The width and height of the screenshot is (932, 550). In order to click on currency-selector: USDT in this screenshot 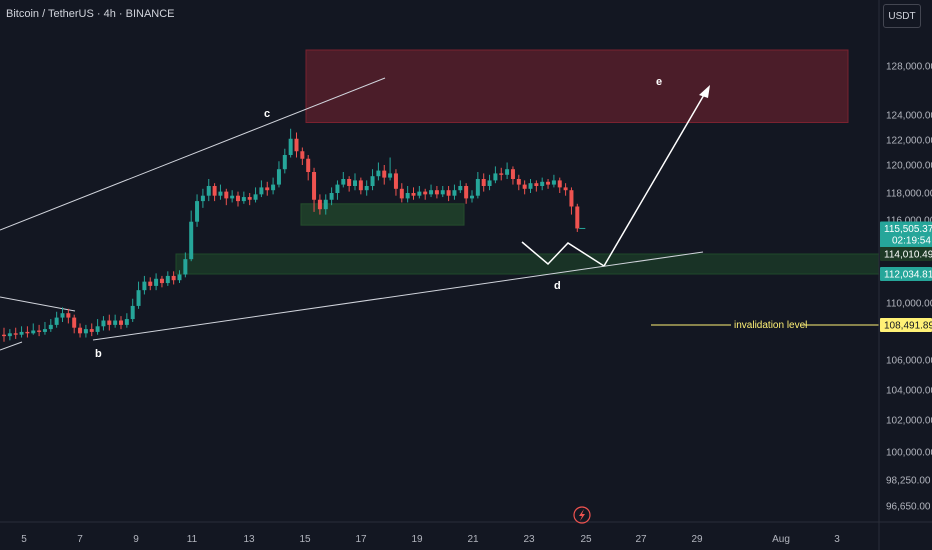, I will do `click(902, 16)`.